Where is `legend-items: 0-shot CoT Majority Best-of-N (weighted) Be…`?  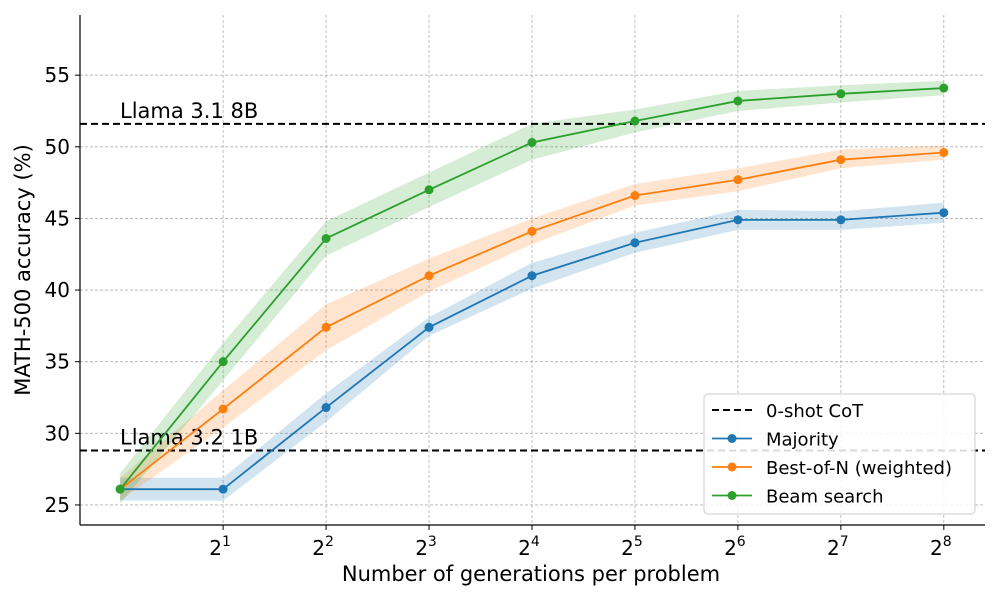
legend-items: 0-shot CoT Majority Best-of-N (weighted) Be… is located at coordinates (832, 454).